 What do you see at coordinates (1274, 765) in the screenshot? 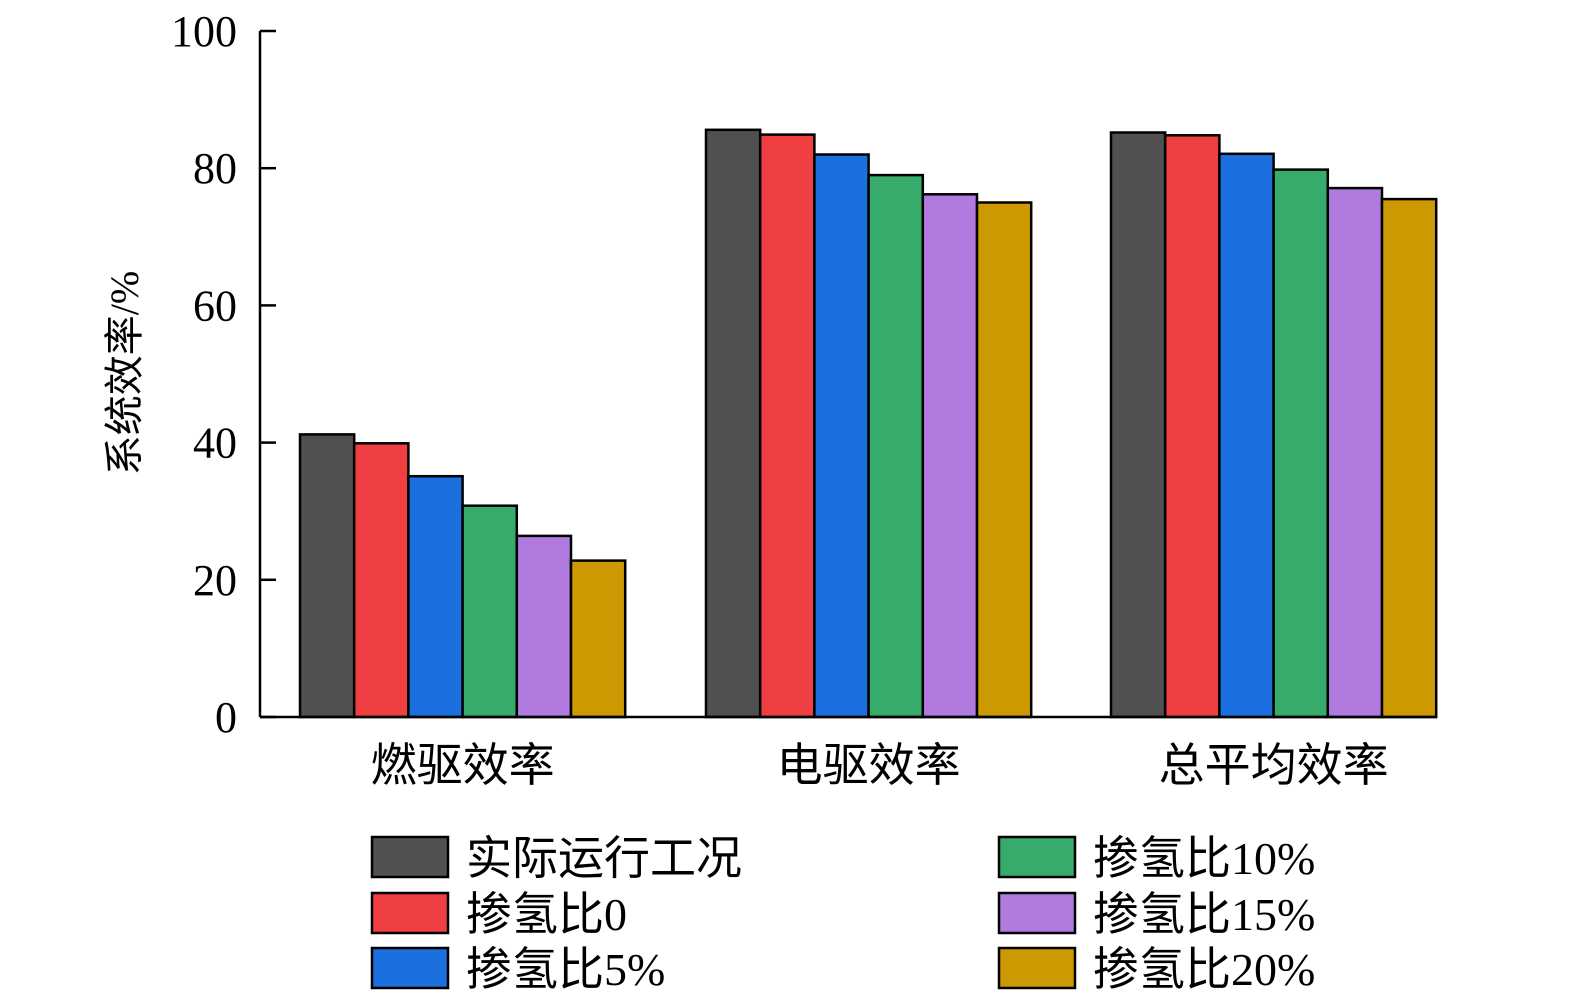
I see `category-label-3: 总平均效率` at bounding box center [1274, 765].